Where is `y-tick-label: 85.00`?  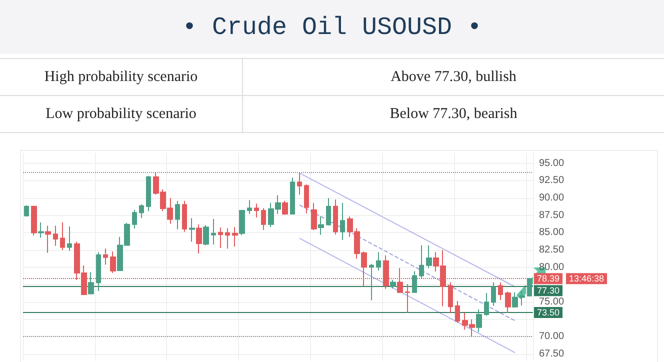 y-tick-label: 85.00 is located at coordinates (551, 232).